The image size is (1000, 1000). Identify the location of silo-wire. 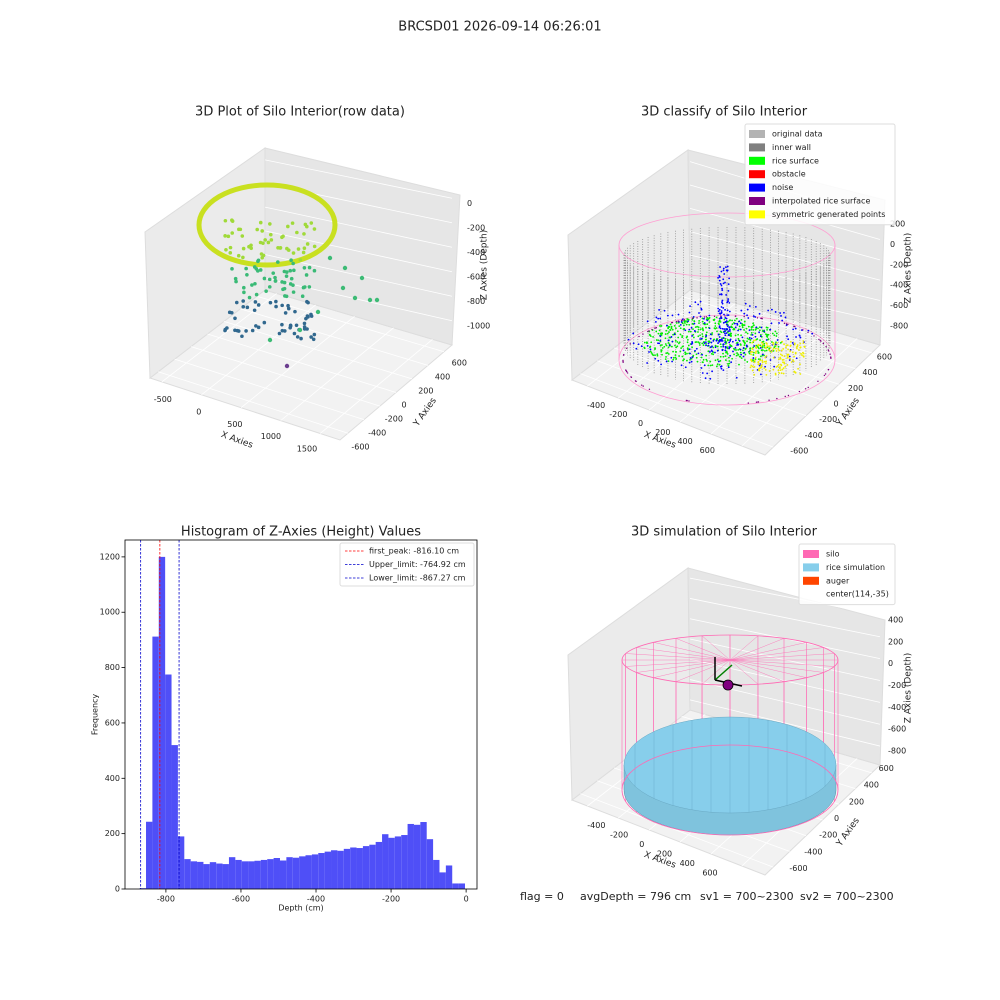
(703, 670).